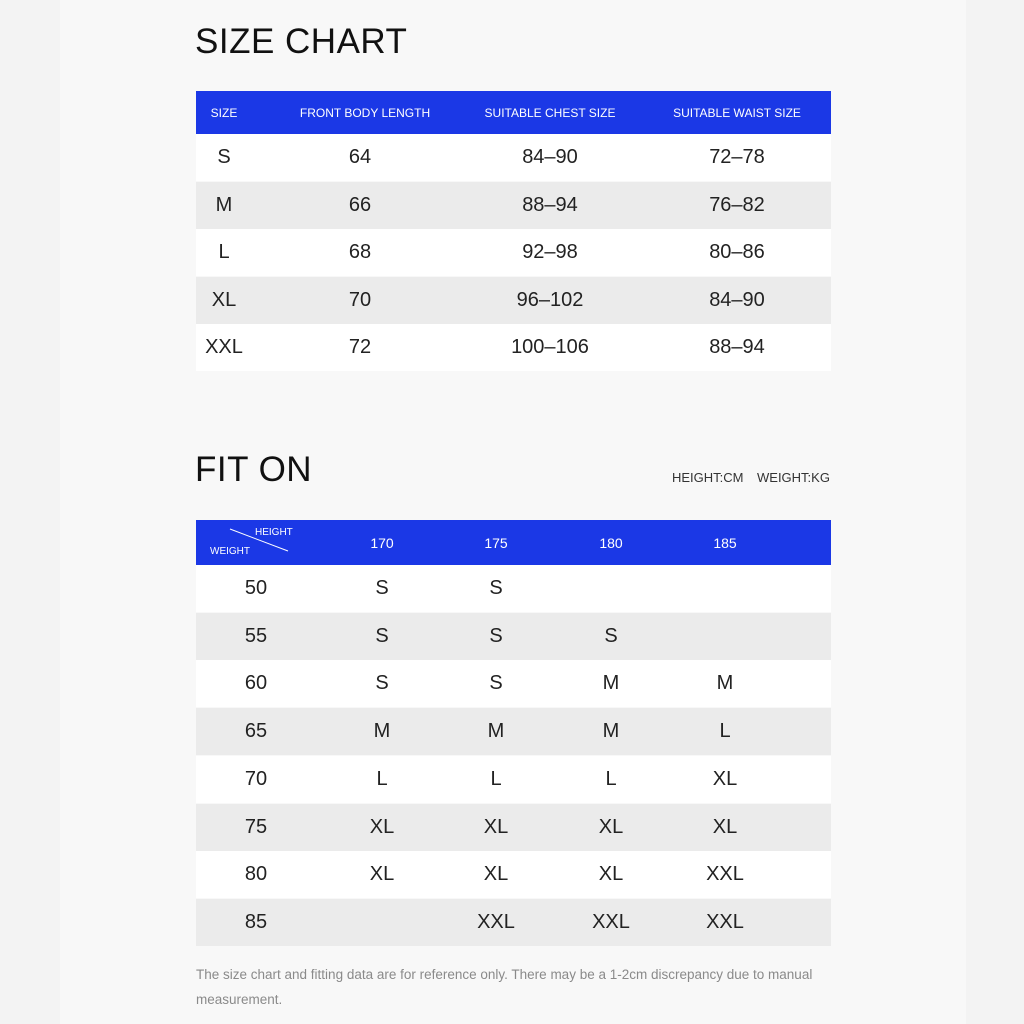 This screenshot has width=1024, height=1024. I want to click on size-chart-title: SIZE CHART, so click(301, 41).